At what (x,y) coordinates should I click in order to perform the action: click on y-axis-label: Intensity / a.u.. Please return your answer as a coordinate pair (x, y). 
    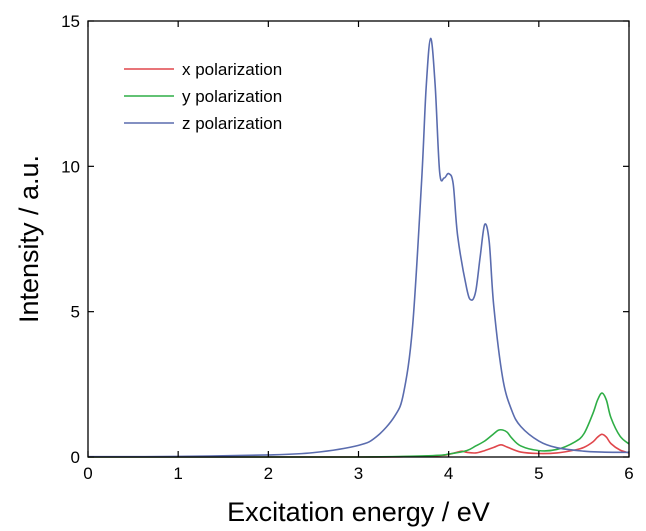
    Looking at the image, I should click on (29, 239).